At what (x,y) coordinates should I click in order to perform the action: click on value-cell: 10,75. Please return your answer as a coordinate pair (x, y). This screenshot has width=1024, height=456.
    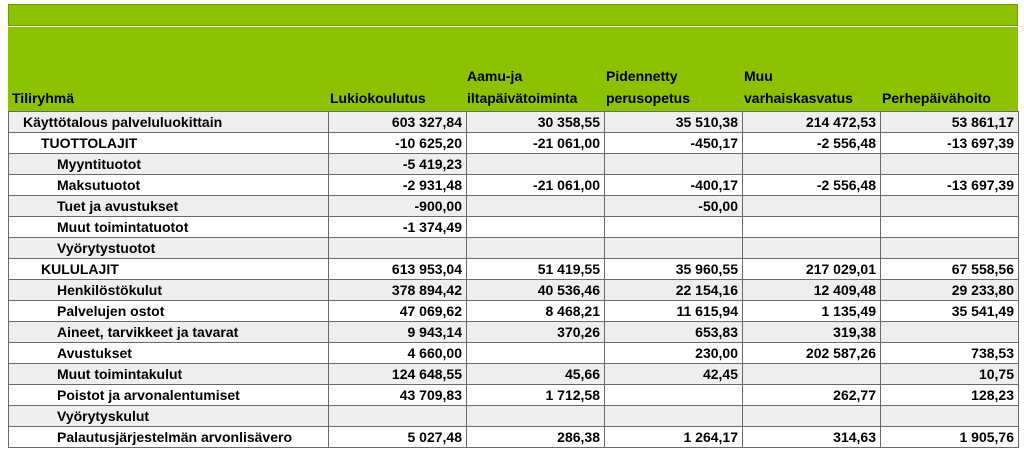
    Looking at the image, I should click on (949, 374).